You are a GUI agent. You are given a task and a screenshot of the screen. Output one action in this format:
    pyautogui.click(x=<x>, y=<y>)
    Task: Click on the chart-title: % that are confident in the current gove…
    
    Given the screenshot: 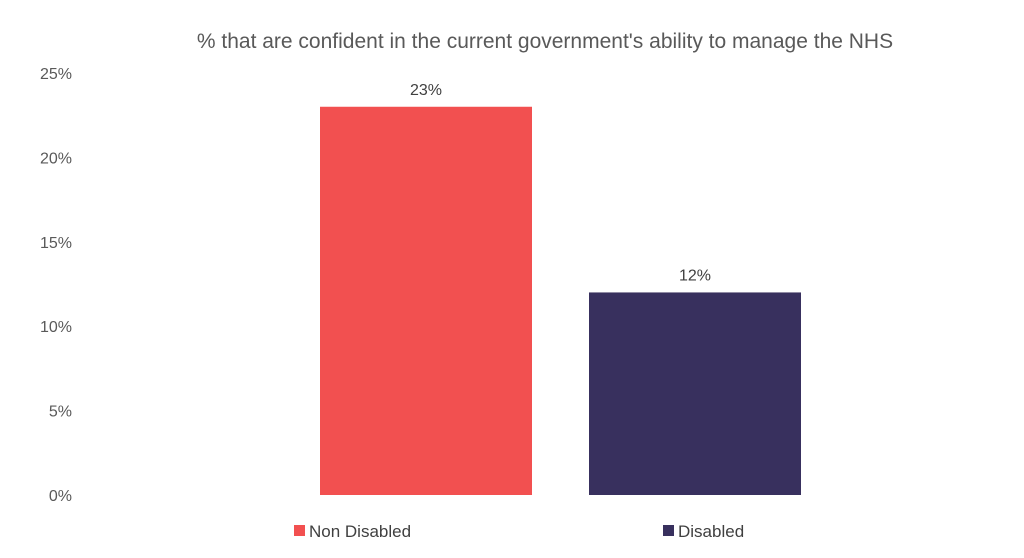 What is the action you would take?
    pyautogui.click(x=545, y=41)
    